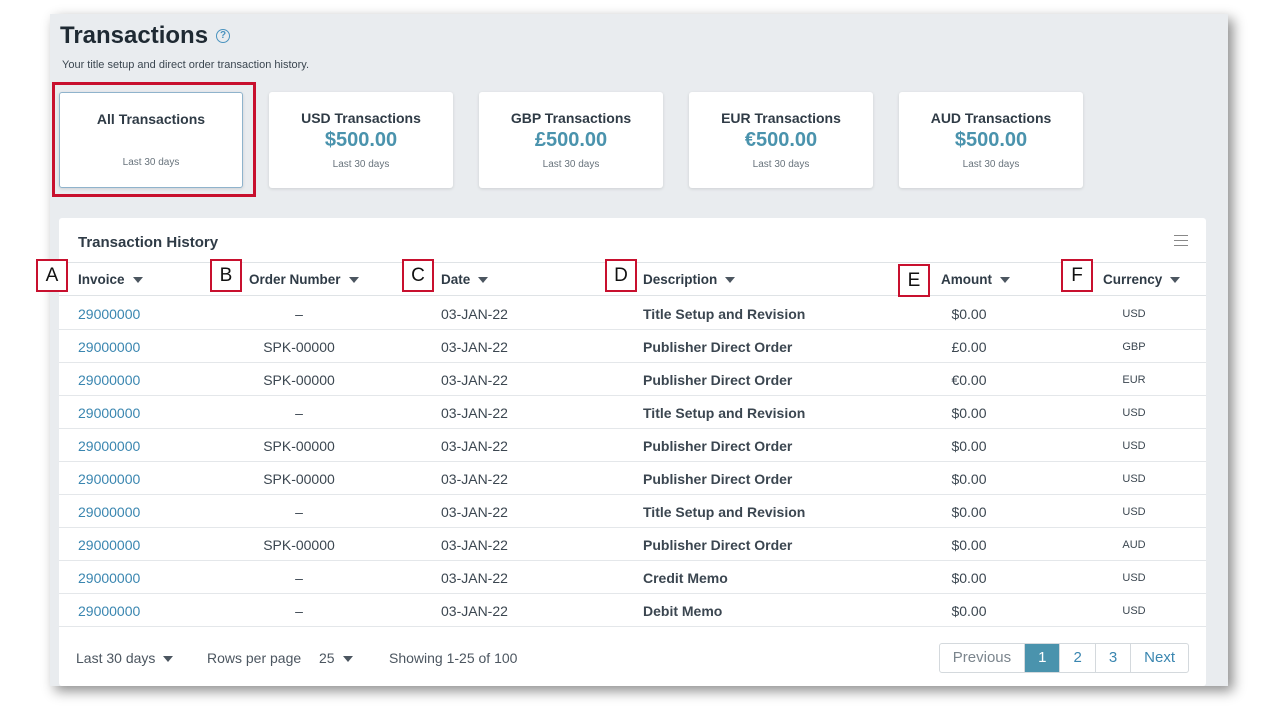  What do you see at coordinates (134, 35) in the screenshot?
I see `page-title-text: Transactions` at bounding box center [134, 35].